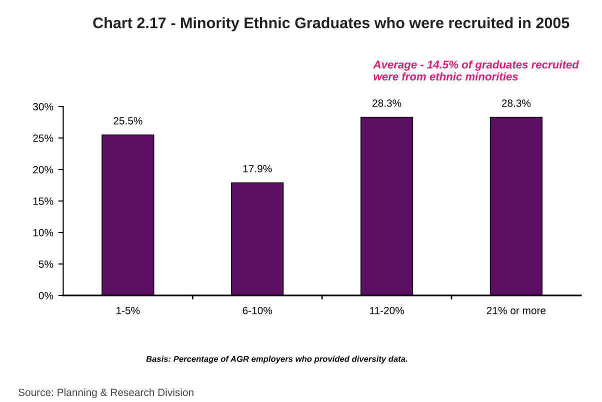 Image resolution: width=602 pixels, height=402 pixels. What do you see at coordinates (516, 310) in the screenshot?
I see `x-tick-label: 21% or more` at bounding box center [516, 310].